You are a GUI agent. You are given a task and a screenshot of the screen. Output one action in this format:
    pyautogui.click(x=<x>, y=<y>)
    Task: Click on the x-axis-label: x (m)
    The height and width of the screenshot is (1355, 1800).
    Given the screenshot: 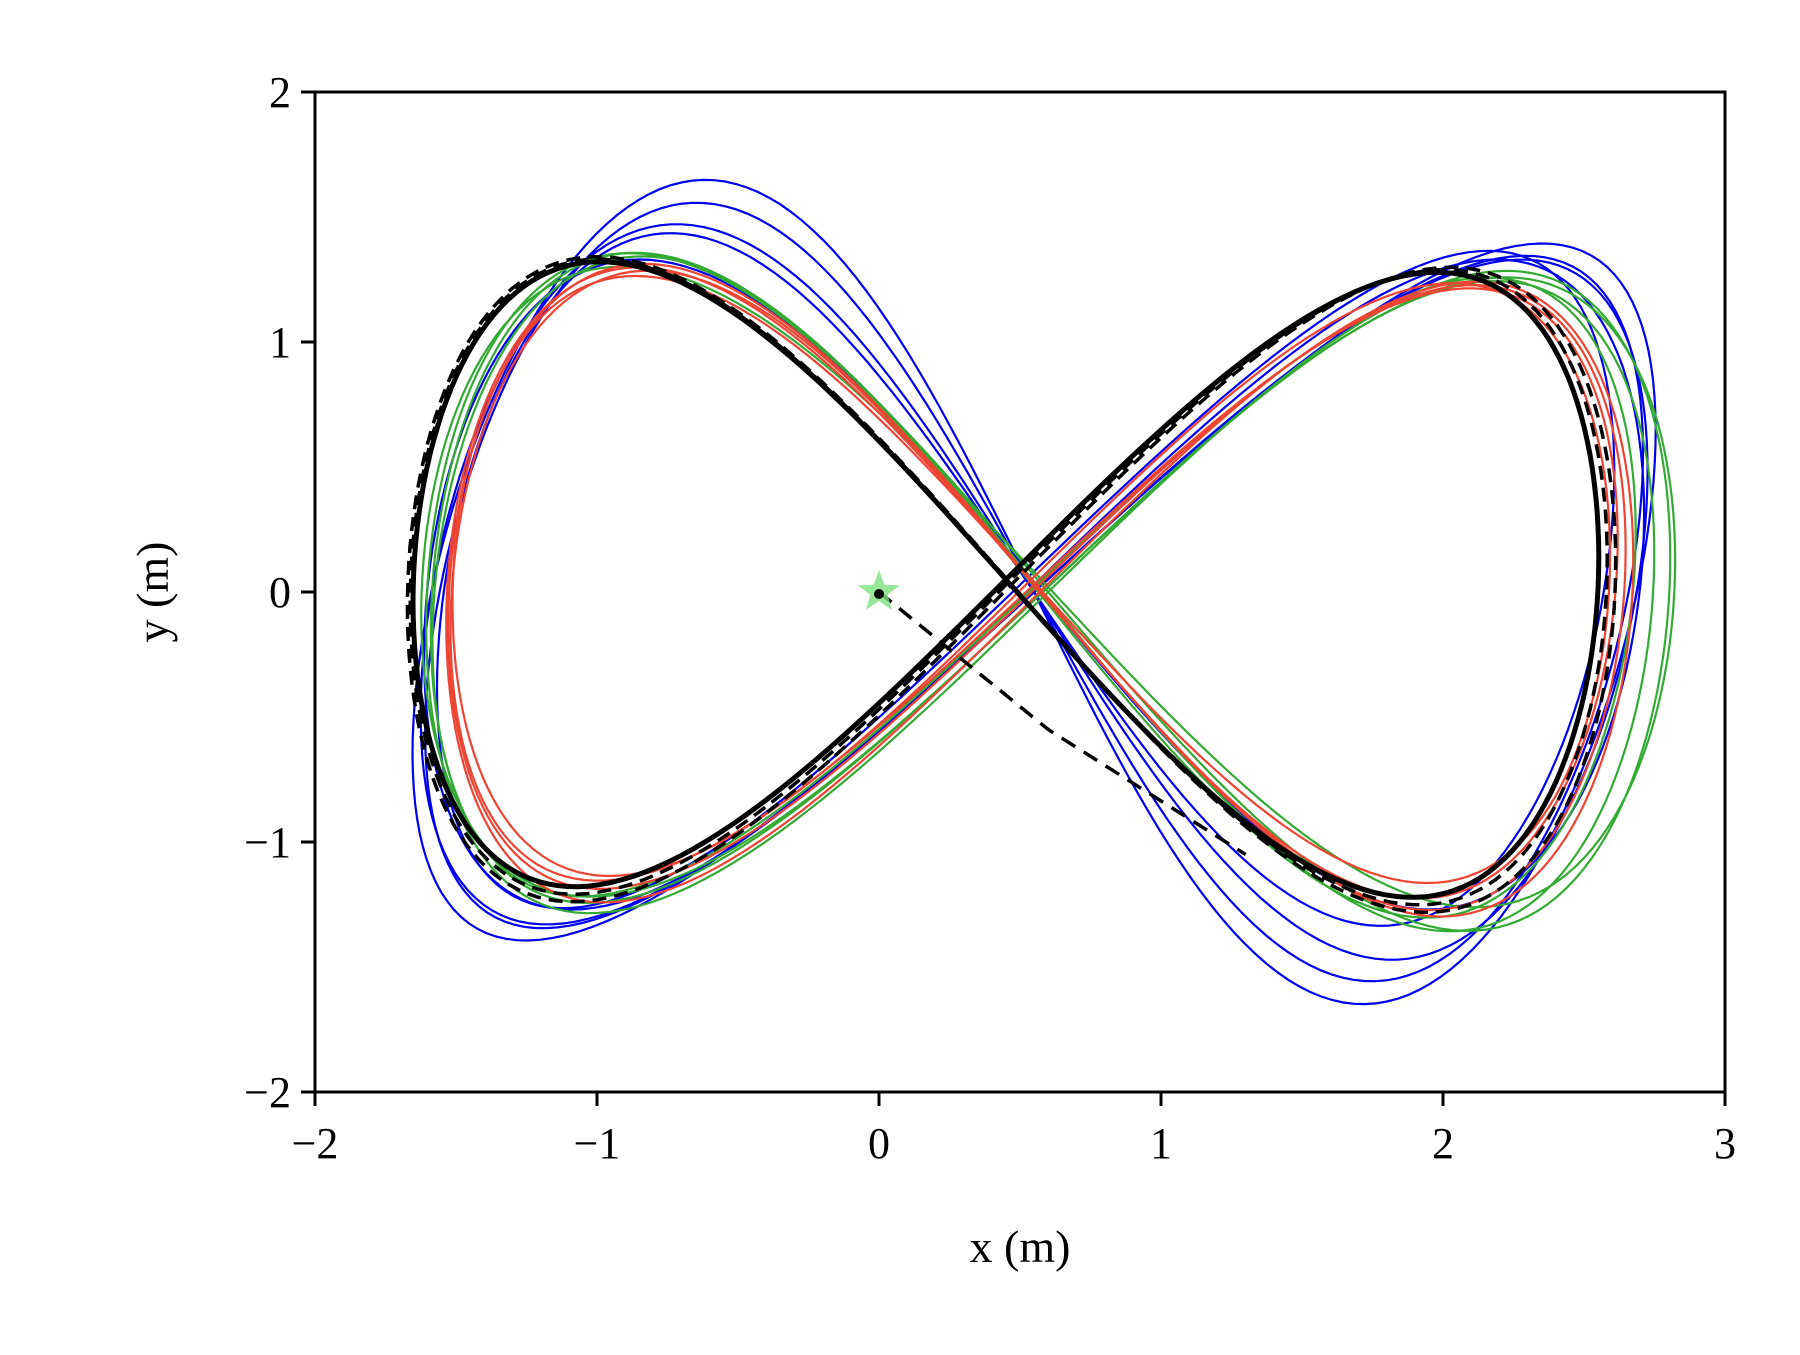 What is the action you would take?
    pyautogui.click(x=1020, y=1246)
    